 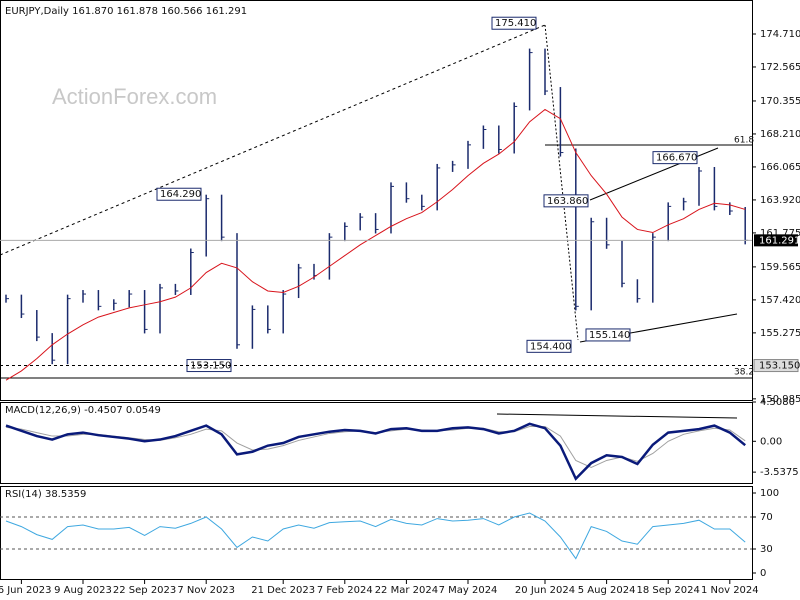 I want to click on y-tick-label: 155.275, so click(x=780, y=333).